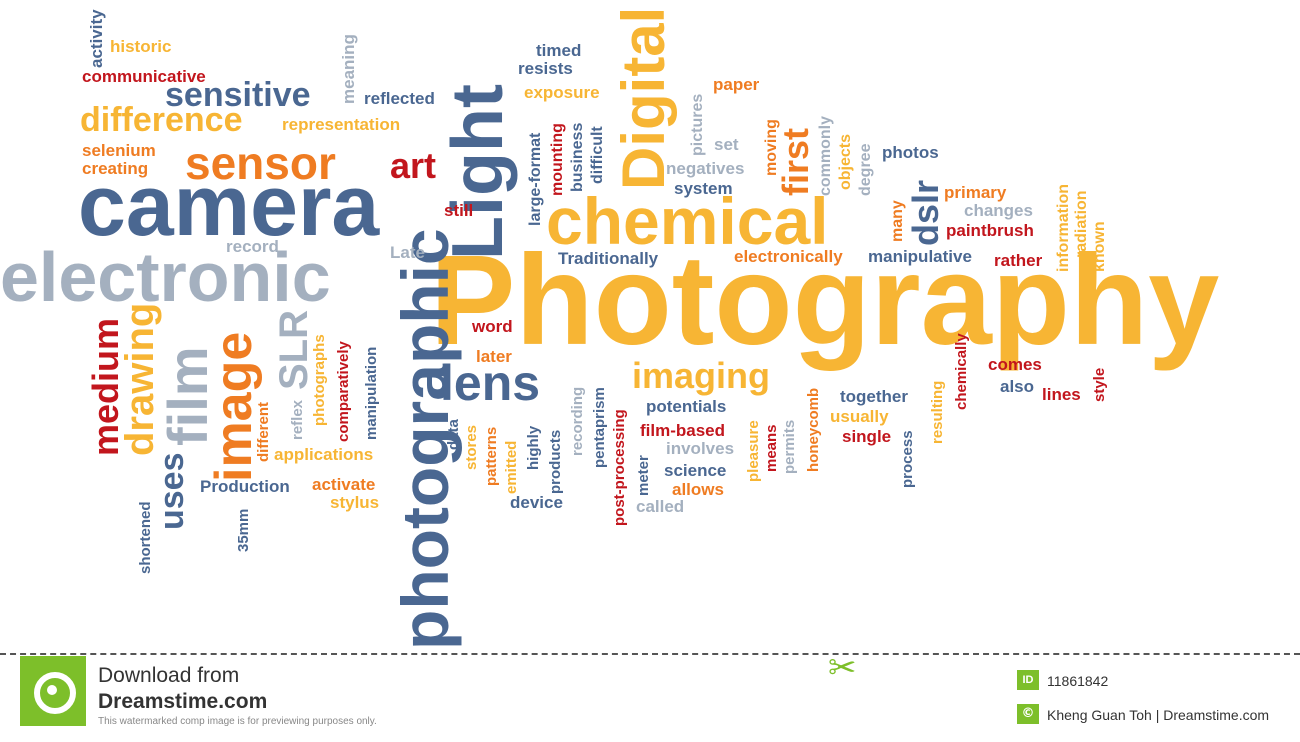 This screenshot has width=1300, height=742. I want to click on word: objects, so click(845, 161).